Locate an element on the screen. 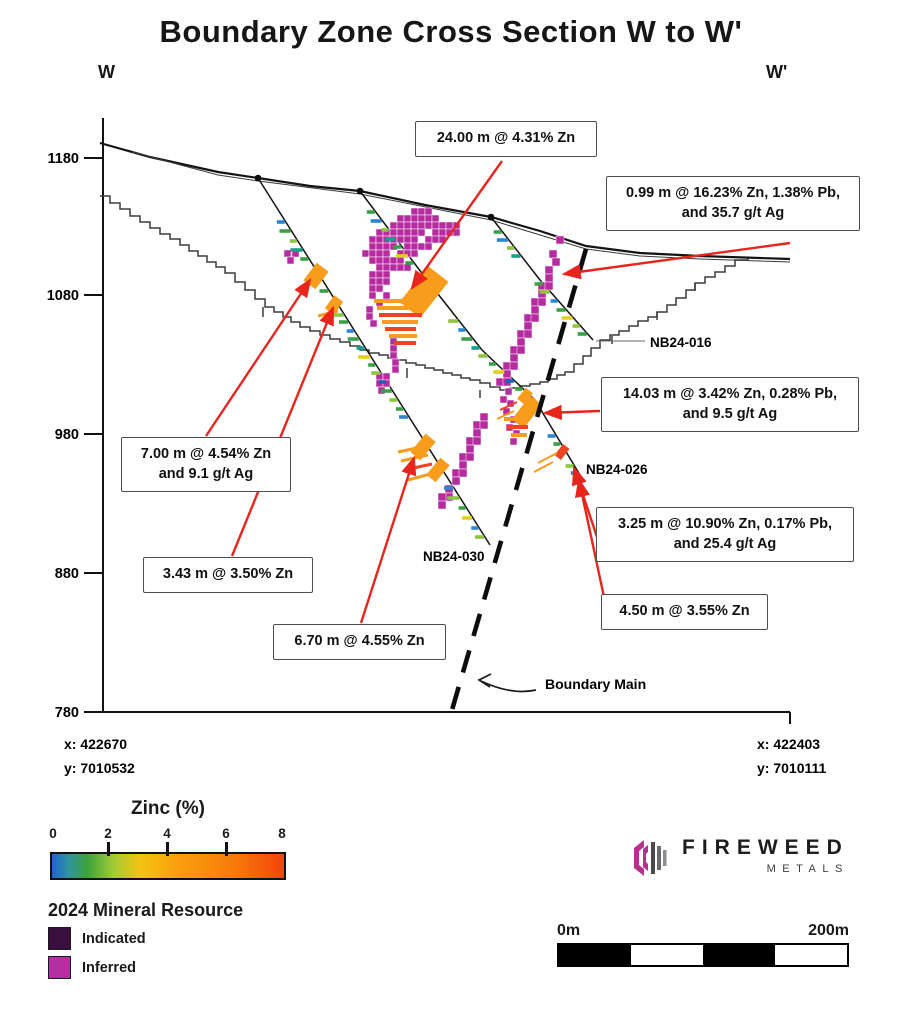 The width and height of the screenshot is (902, 1015). resource-legend-title: 2024 Mineral Resource is located at coordinates (146, 910).